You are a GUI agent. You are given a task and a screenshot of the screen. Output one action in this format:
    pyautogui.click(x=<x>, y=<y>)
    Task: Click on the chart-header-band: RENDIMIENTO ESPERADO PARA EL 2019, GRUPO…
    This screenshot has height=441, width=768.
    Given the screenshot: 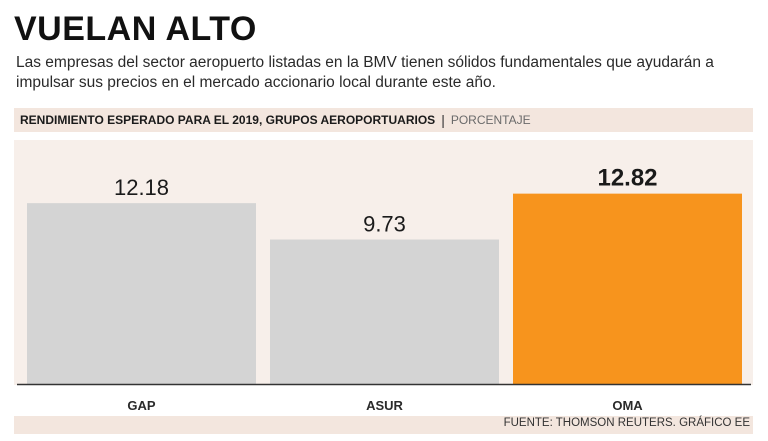 What is the action you would take?
    pyautogui.click(x=383, y=120)
    